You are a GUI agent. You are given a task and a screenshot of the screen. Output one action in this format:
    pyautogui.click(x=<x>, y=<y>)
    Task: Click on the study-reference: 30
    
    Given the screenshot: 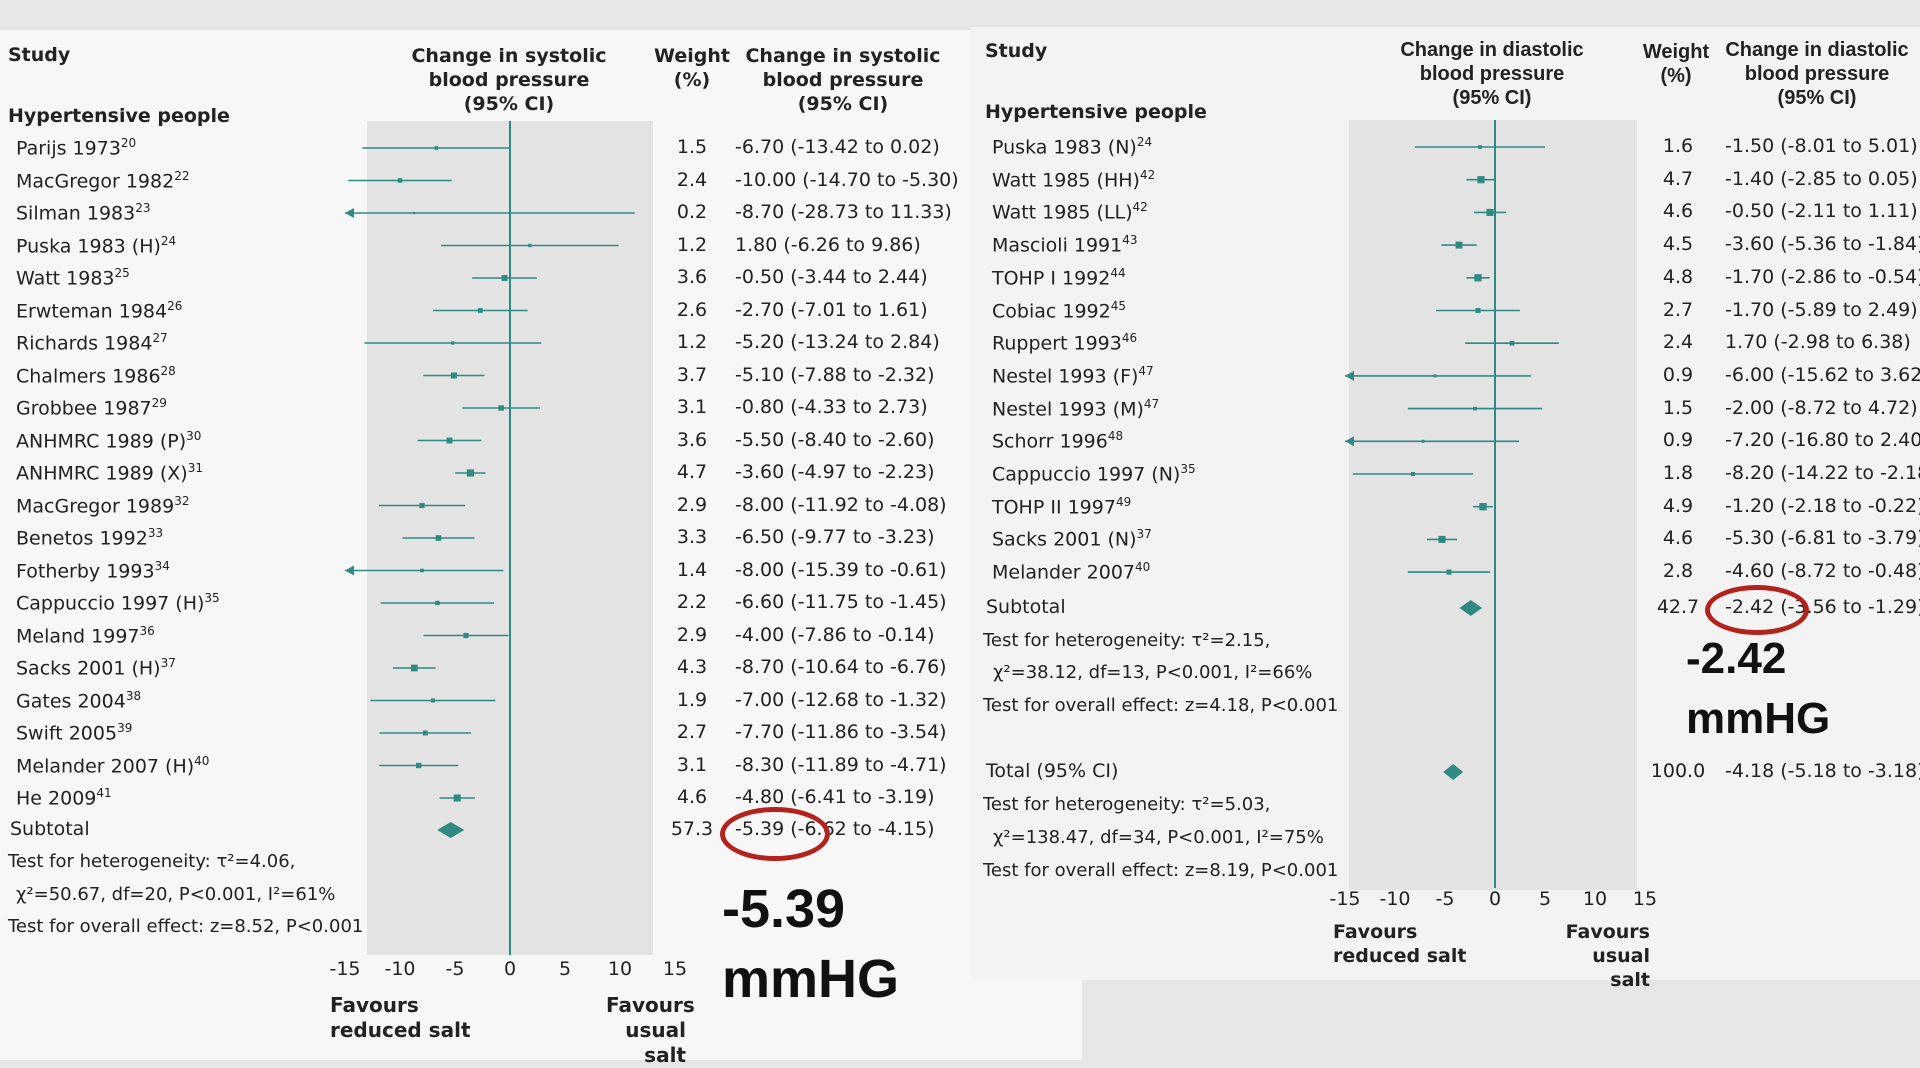 What is the action you would take?
    pyautogui.click(x=194, y=435)
    